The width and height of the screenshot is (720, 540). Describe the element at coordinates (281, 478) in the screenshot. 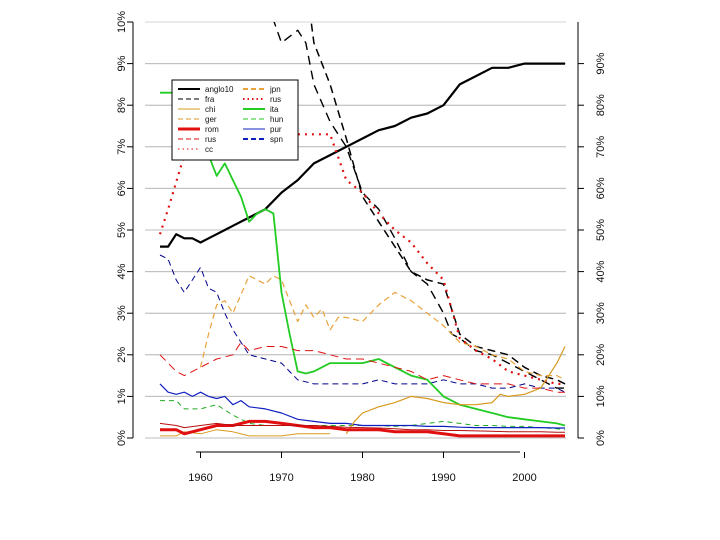

I see `x-tick-label-1: 1970` at that location.